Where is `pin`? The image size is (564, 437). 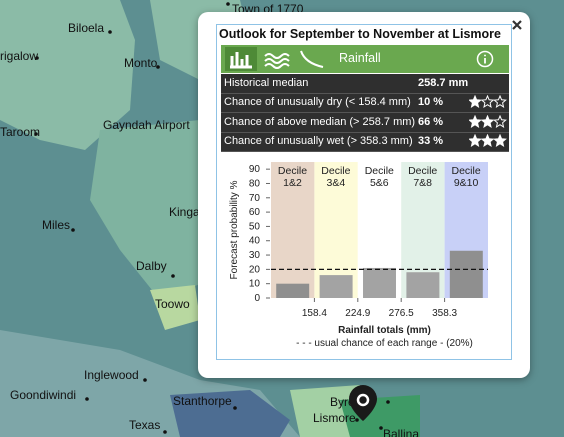
pin is located at coordinates (363, 403).